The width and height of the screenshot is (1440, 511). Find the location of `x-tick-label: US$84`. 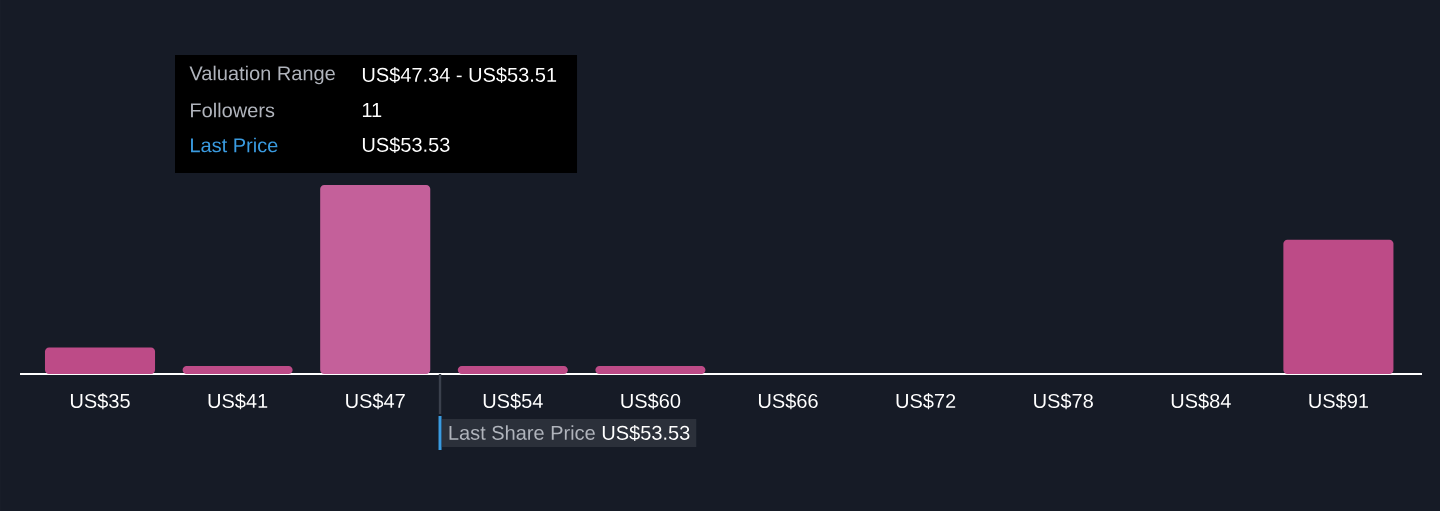

x-tick-label: US$84 is located at coordinates (1201, 401).